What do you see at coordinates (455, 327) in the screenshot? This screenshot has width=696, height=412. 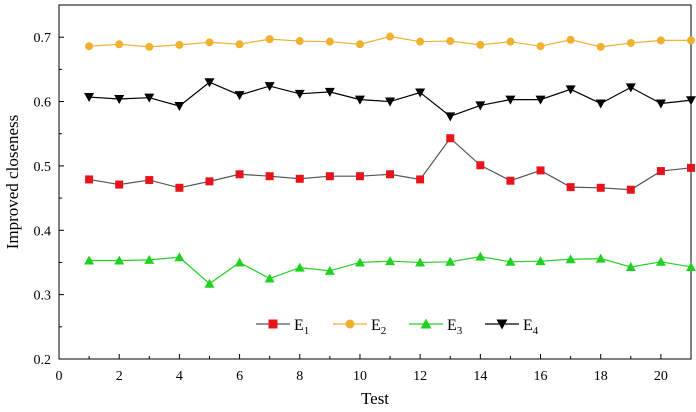 I see `legend-label: E3` at bounding box center [455, 327].